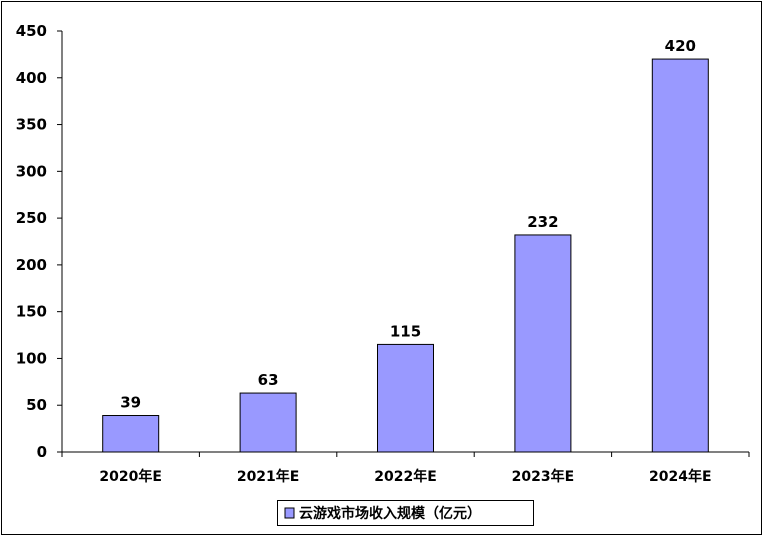 The height and width of the screenshot is (543, 766). What do you see at coordinates (542, 222) in the screenshot?
I see `data-label: 232` at bounding box center [542, 222].